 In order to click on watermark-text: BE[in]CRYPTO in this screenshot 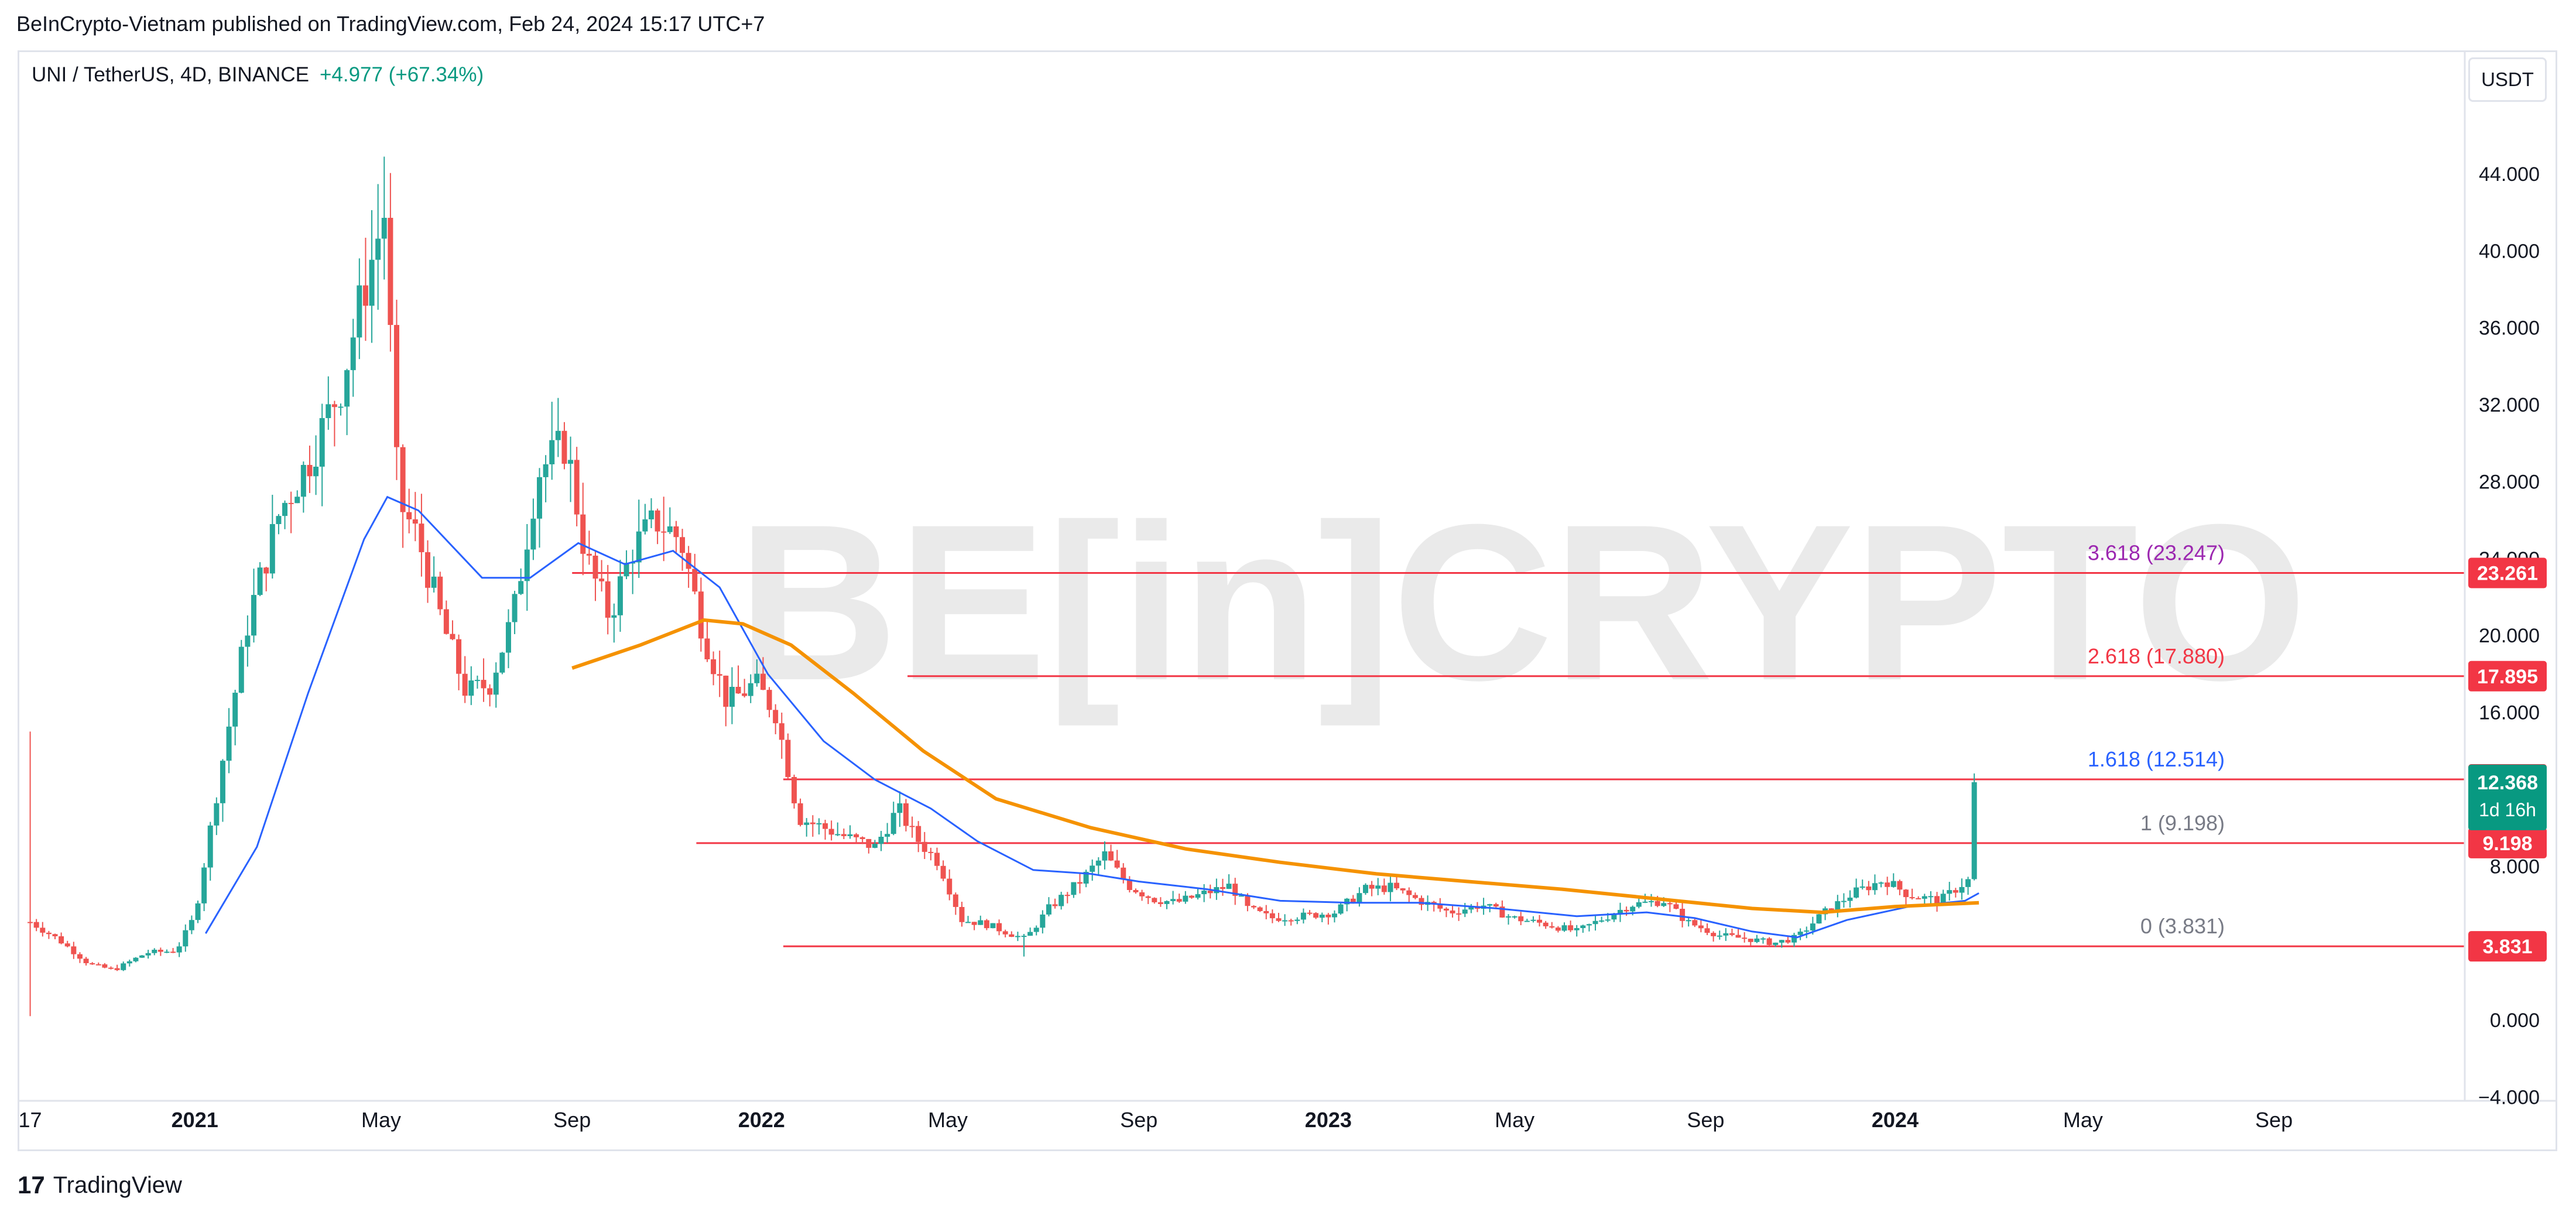, I will do `click(1522, 603)`.